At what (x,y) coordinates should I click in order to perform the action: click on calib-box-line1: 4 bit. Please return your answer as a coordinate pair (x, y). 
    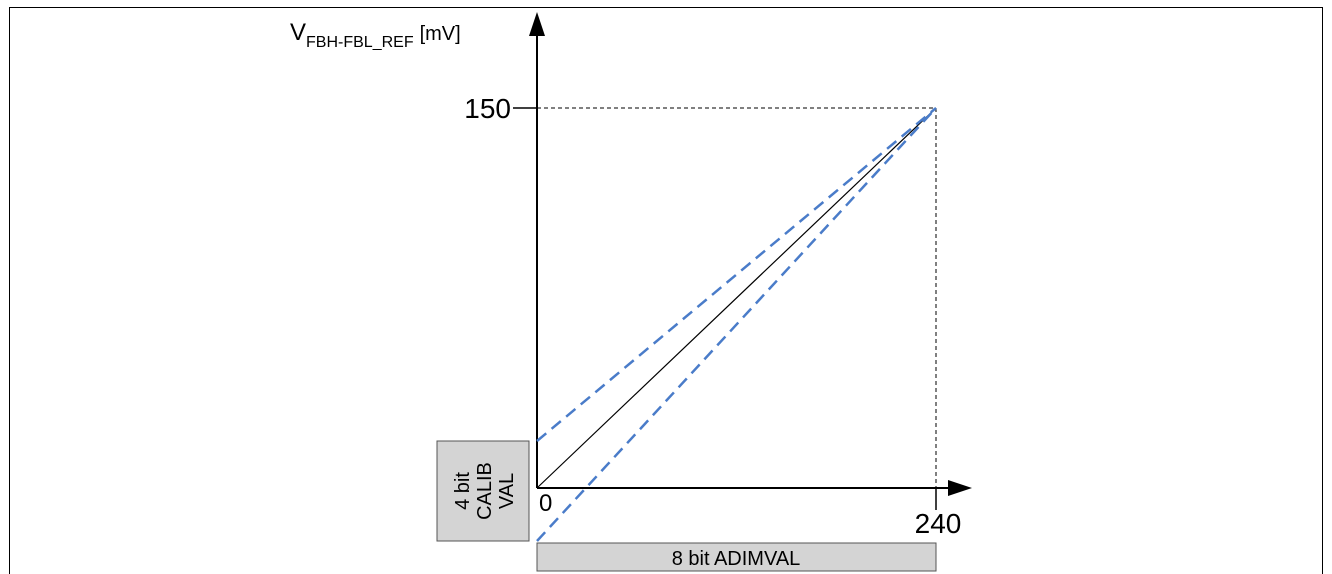
    Looking at the image, I should click on (463, 491).